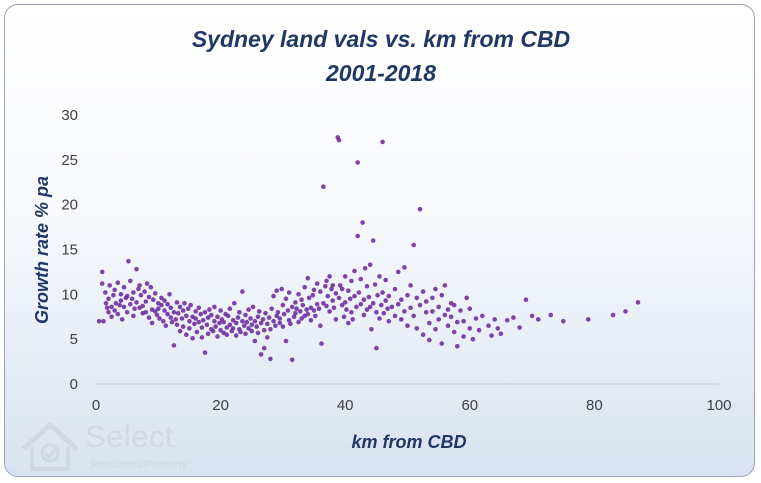 Image resolution: width=761 pixels, height=483 pixels. Describe the element at coordinates (74, 384) in the screenshot. I see `y-tick-label: 0` at that location.